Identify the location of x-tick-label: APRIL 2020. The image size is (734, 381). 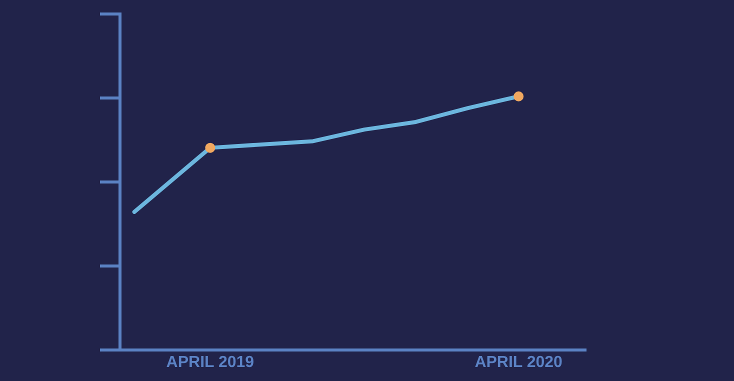
(518, 362).